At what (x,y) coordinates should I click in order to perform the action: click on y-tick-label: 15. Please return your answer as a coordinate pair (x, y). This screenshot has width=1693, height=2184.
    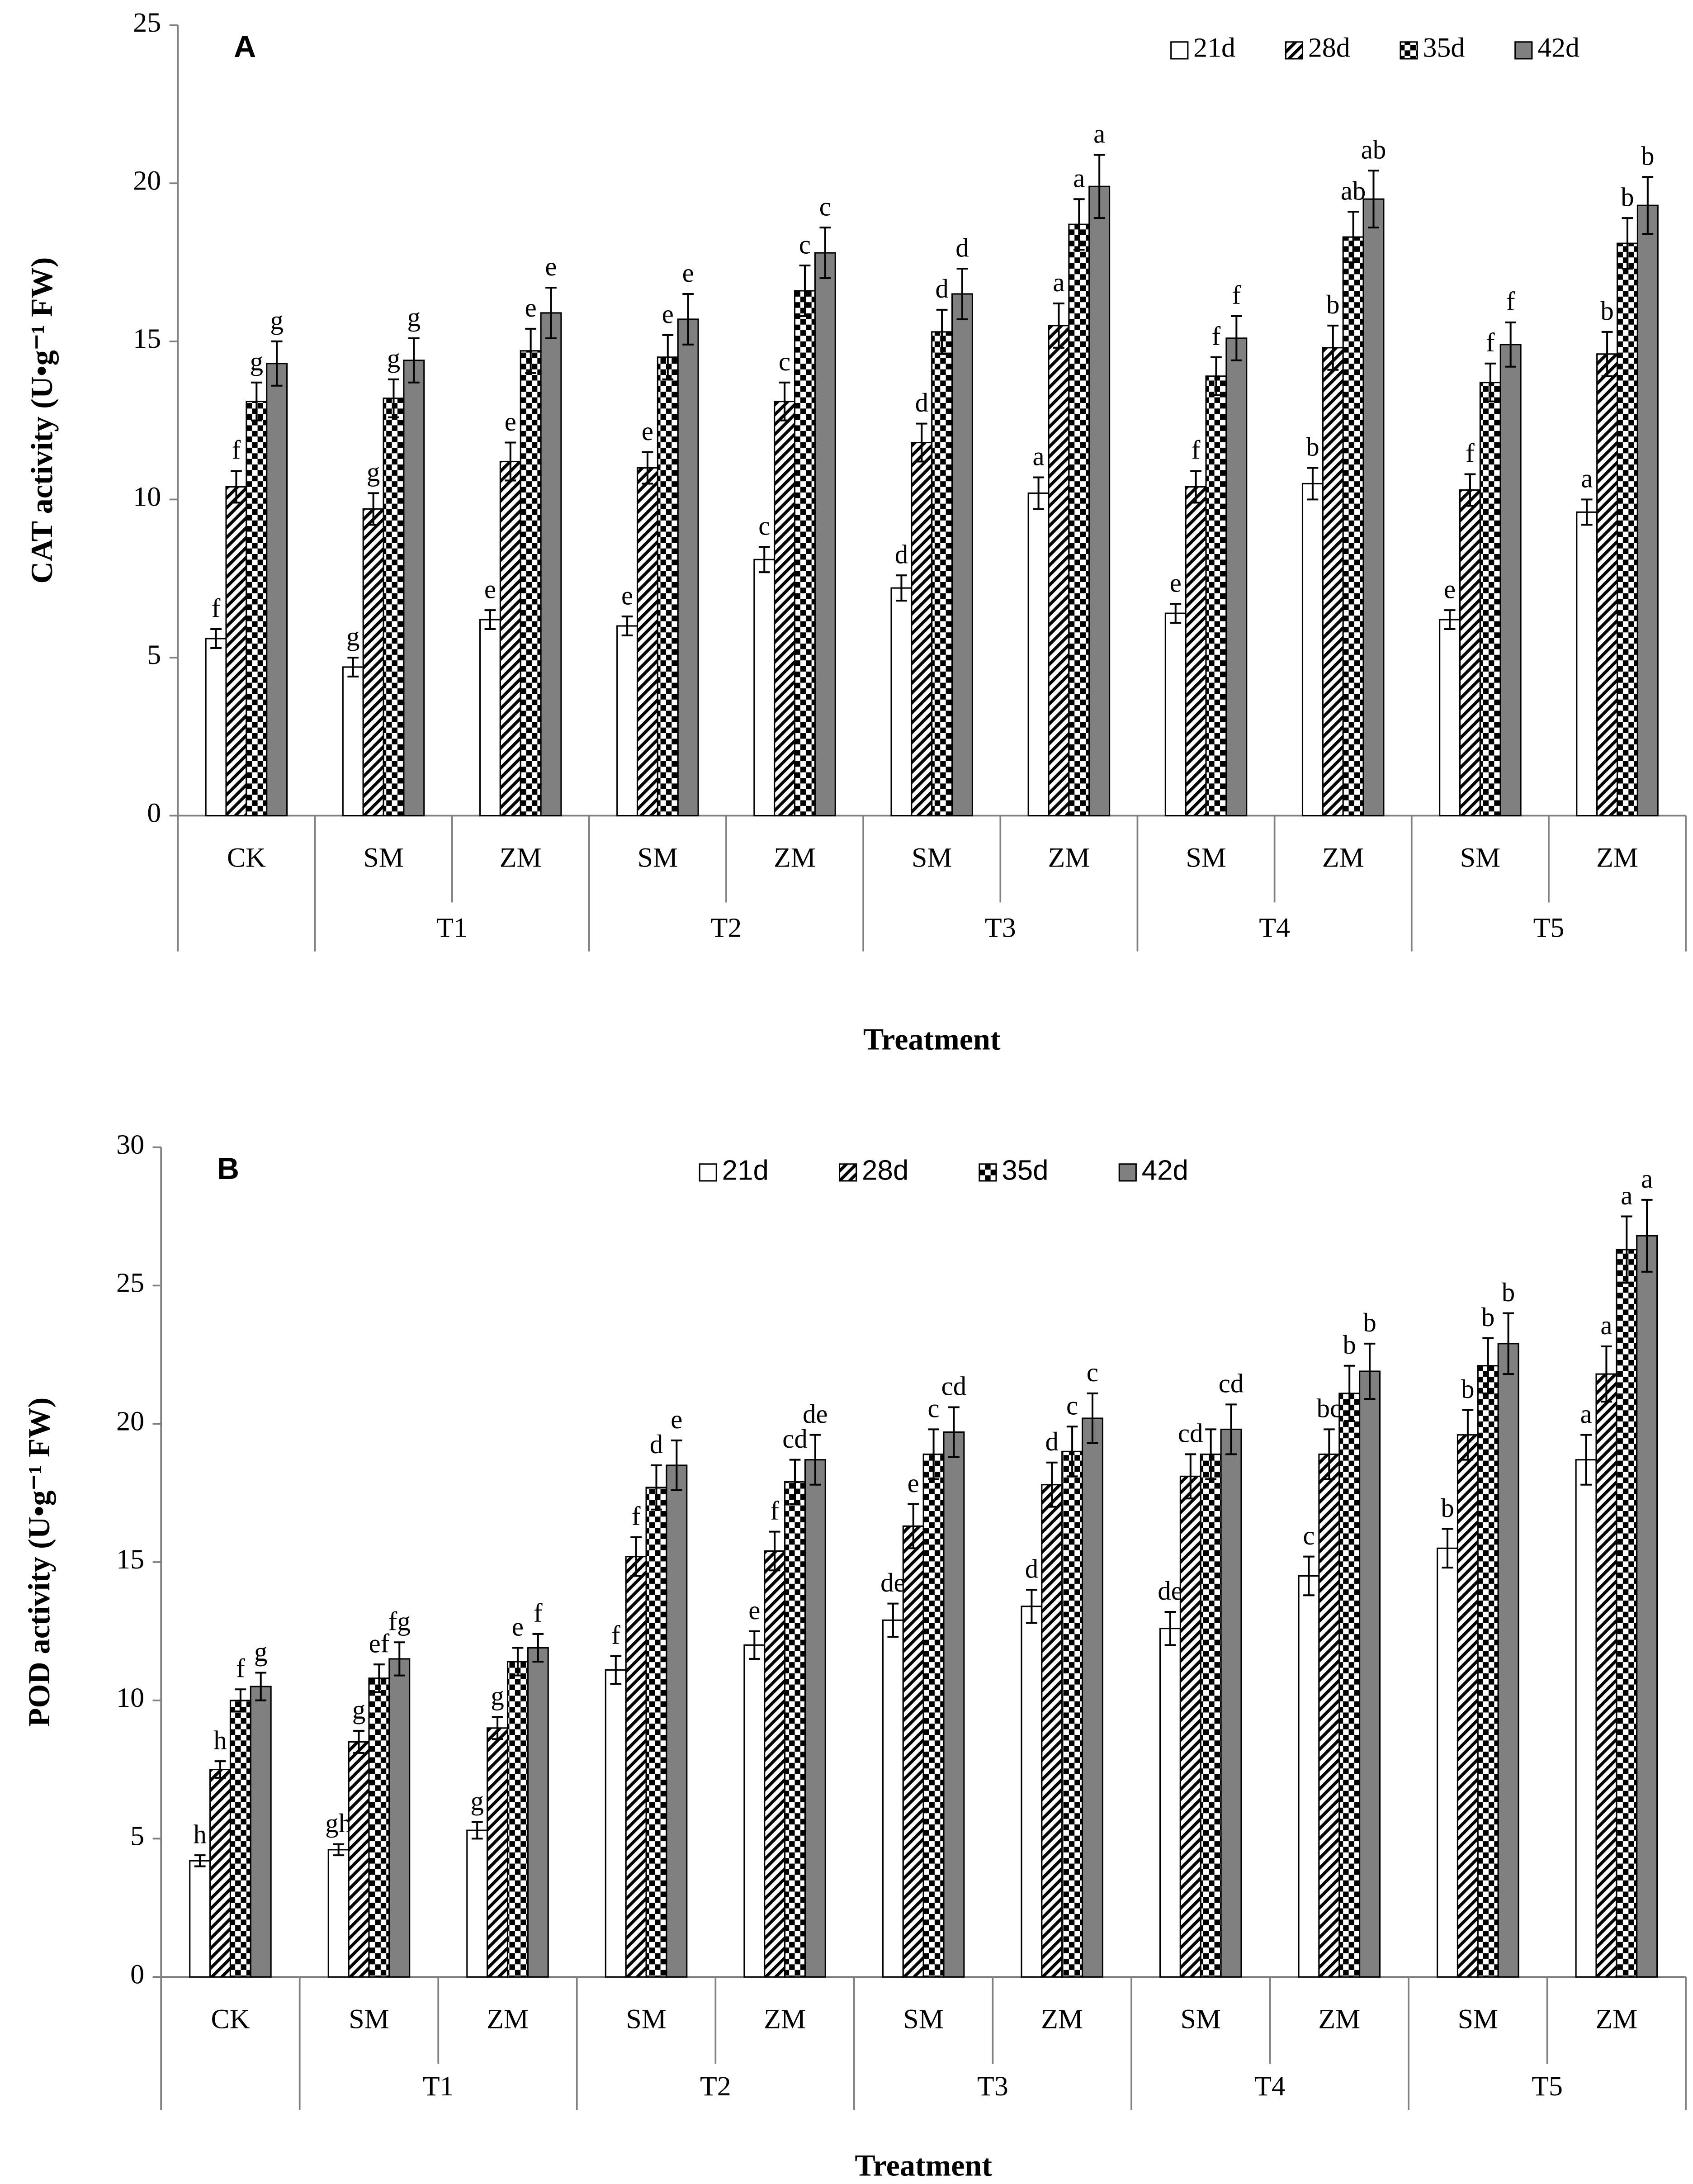
    Looking at the image, I should click on (147, 338).